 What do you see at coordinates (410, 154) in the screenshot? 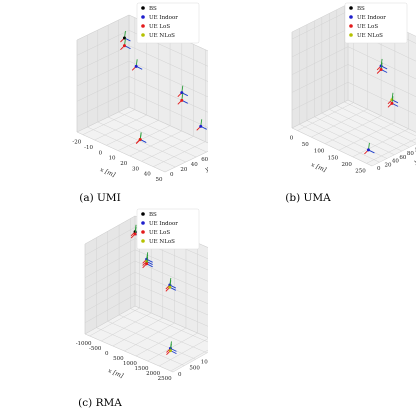
I see `y-tick-label: 80` at bounding box center [410, 154].